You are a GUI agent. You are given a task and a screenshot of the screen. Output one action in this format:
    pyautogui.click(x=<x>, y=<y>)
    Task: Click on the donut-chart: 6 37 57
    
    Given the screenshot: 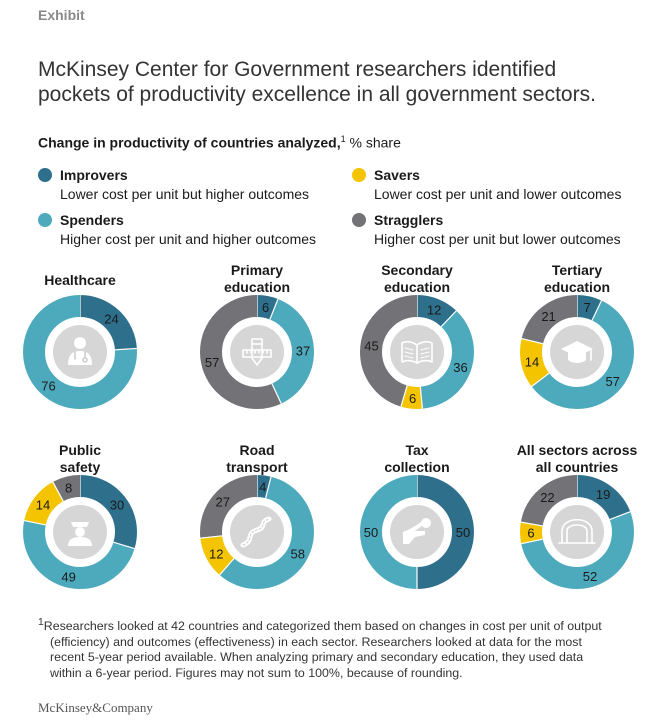 What is the action you would take?
    pyautogui.click(x=257, y=352)
    